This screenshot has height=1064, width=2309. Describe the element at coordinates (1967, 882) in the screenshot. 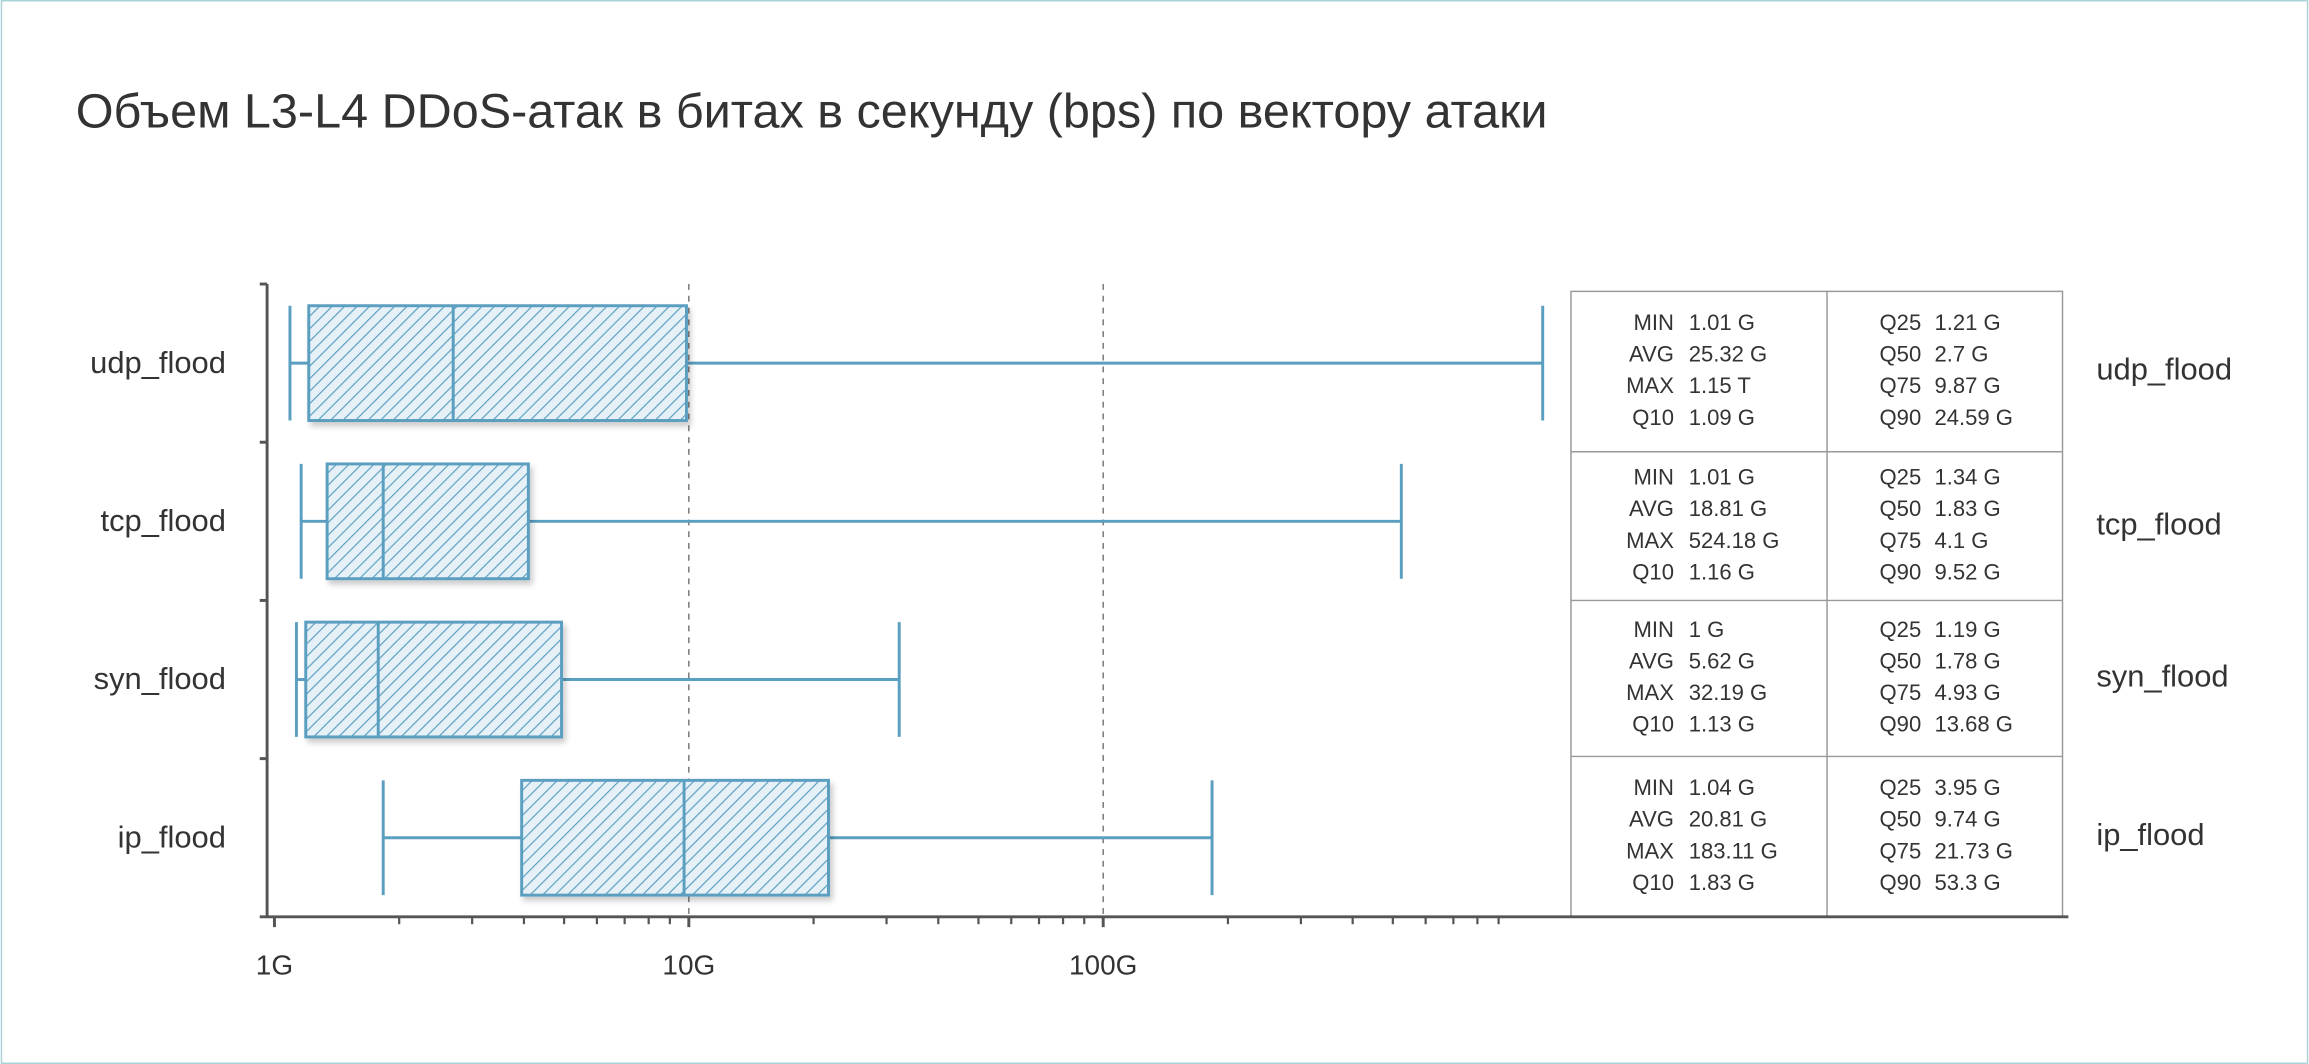

I see `stat-value: 53.3 G` at that location.